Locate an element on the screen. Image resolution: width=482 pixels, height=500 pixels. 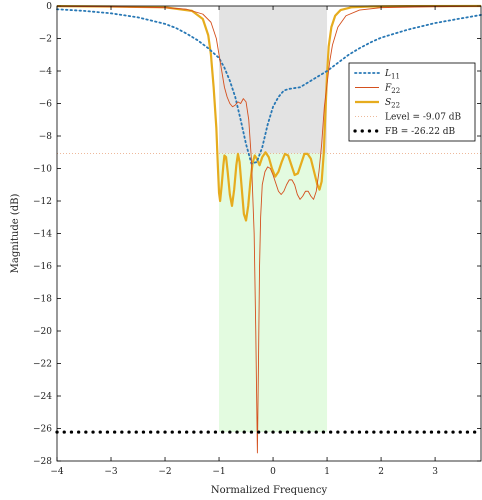
x-tick-label: 3 is located at coordinates (435, 472).